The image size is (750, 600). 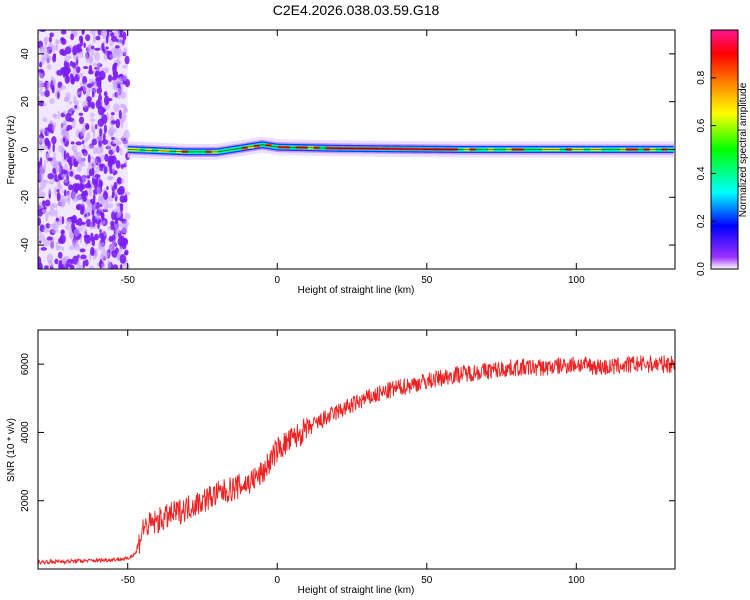 What do you see at coordinates (701, 269) in the screenshot?
I see `colorbar-tick-label: 0.0` at bounding box center [701, 269].